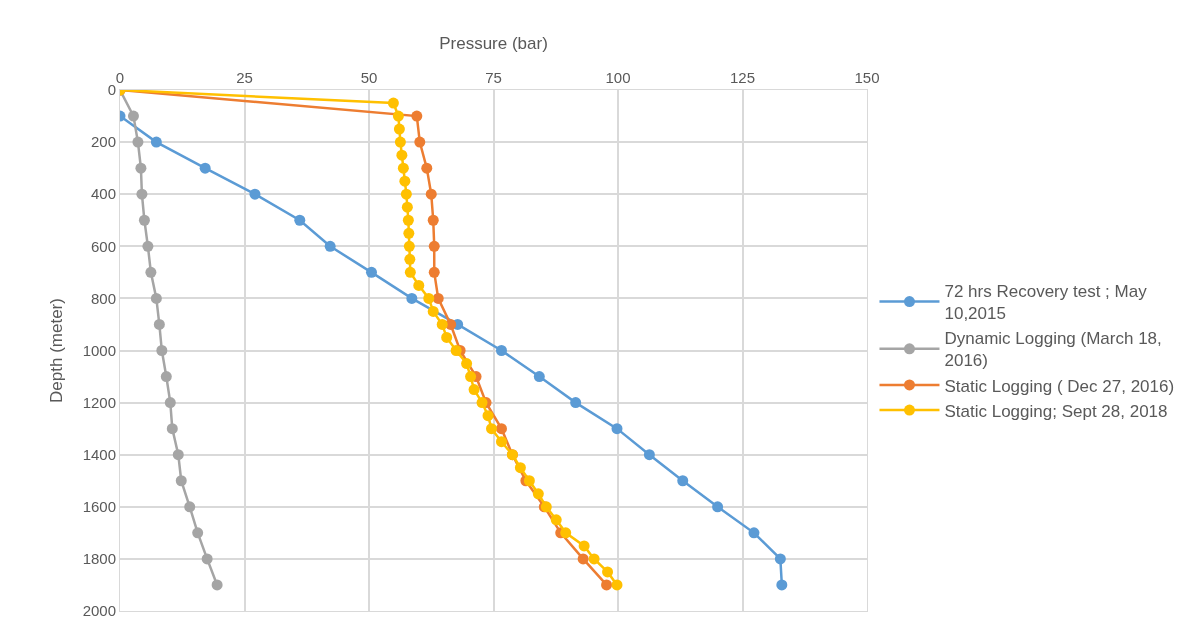 Image resolution: width=1189 pixels, height=629 pixels. I want to click on y-tick-label: 400, so click(103, 194).